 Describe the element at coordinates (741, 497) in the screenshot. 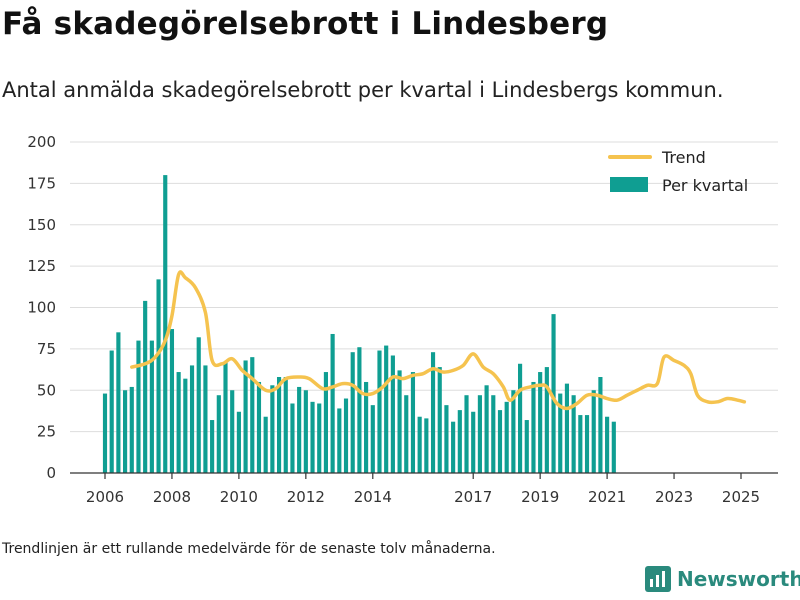

I see `x-tick-label: 2025` at that location.